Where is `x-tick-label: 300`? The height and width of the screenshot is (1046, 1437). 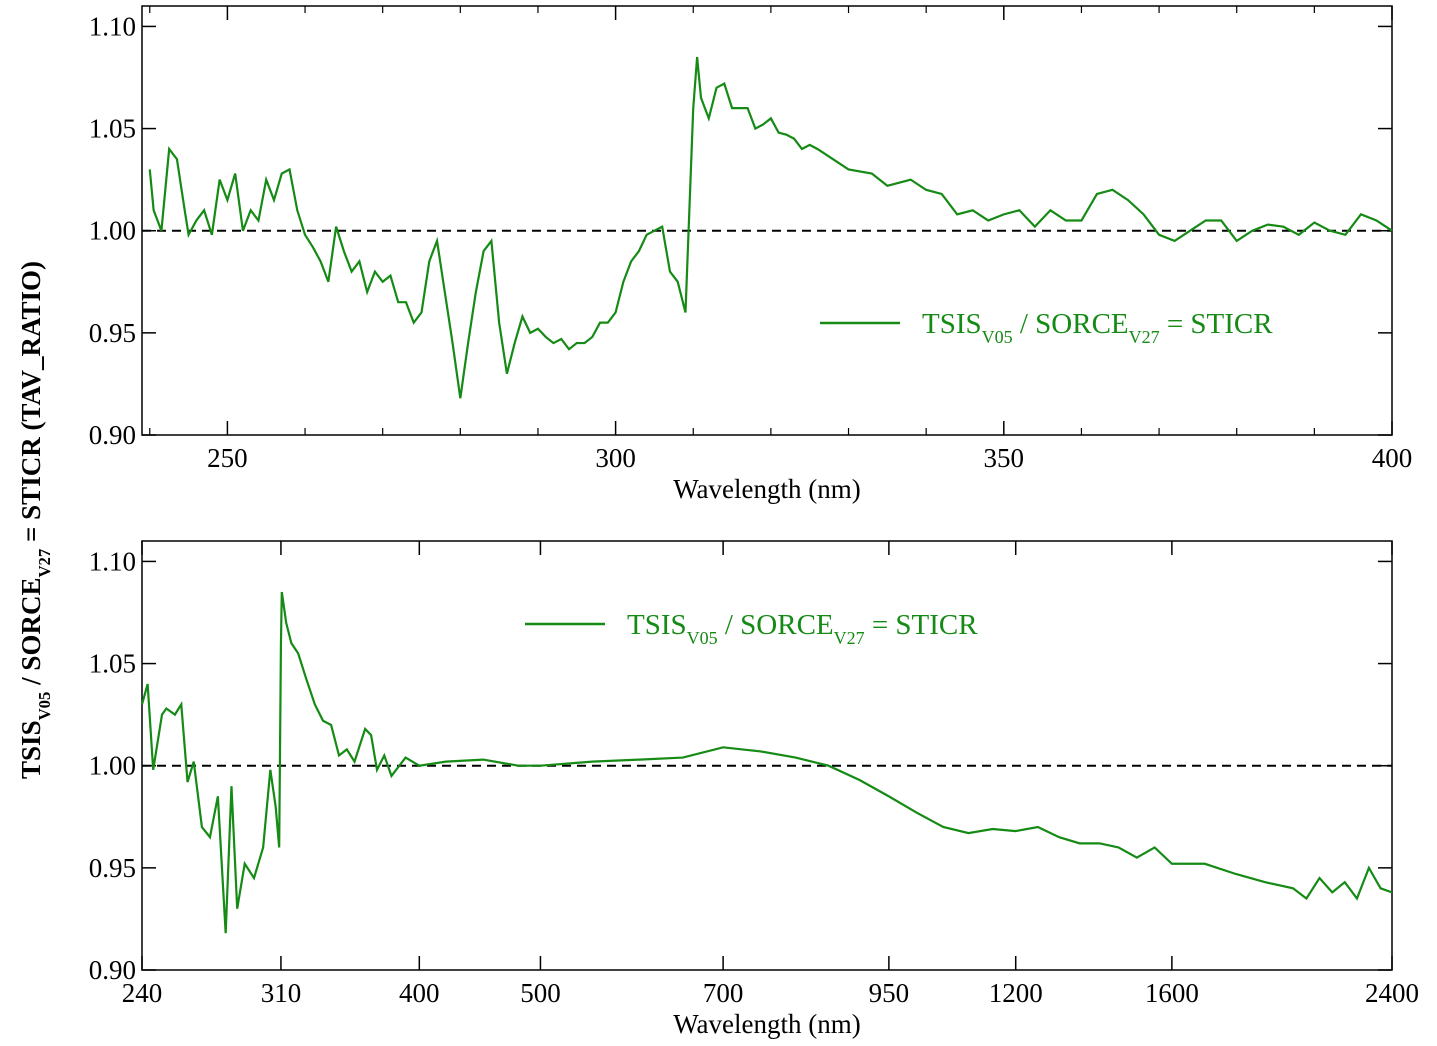
x-tick-label: 300 is located at coordinates (615, 458).